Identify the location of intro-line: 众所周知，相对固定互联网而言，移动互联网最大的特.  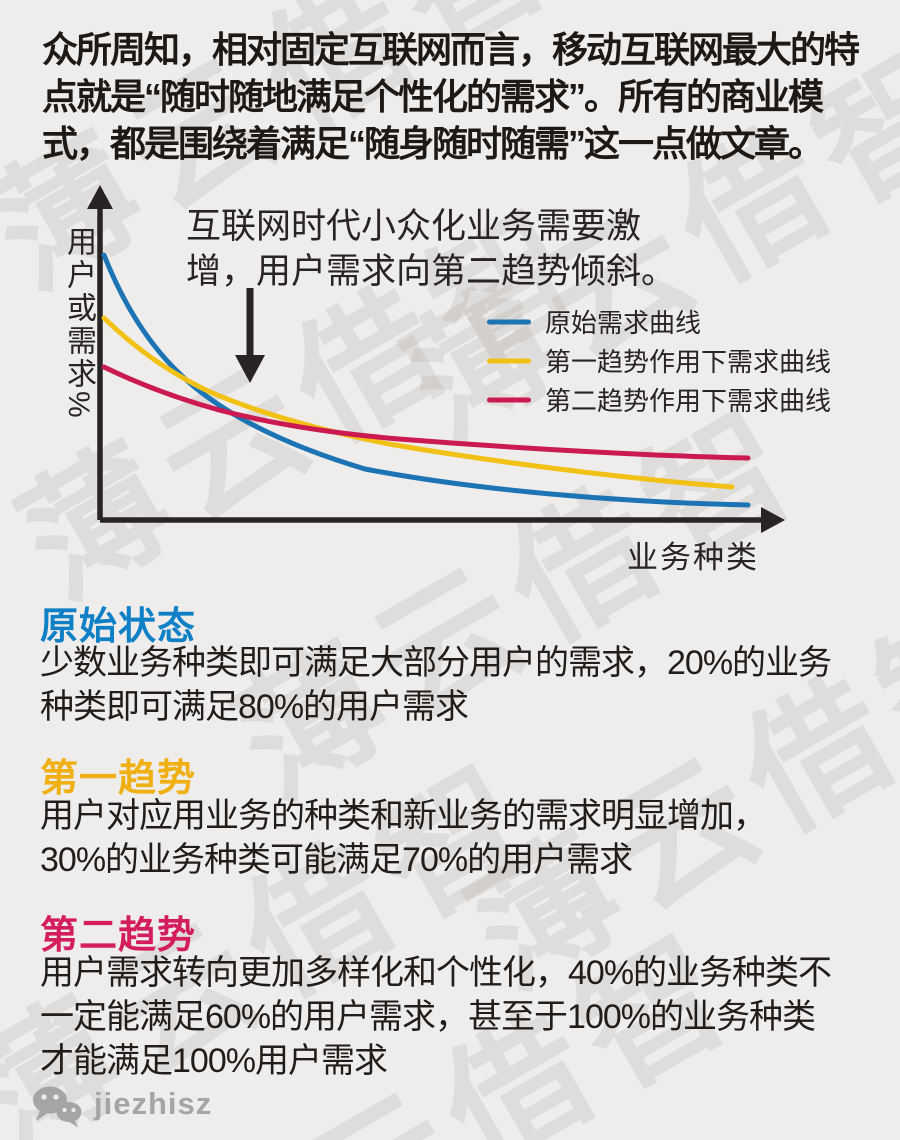
(451, 49).